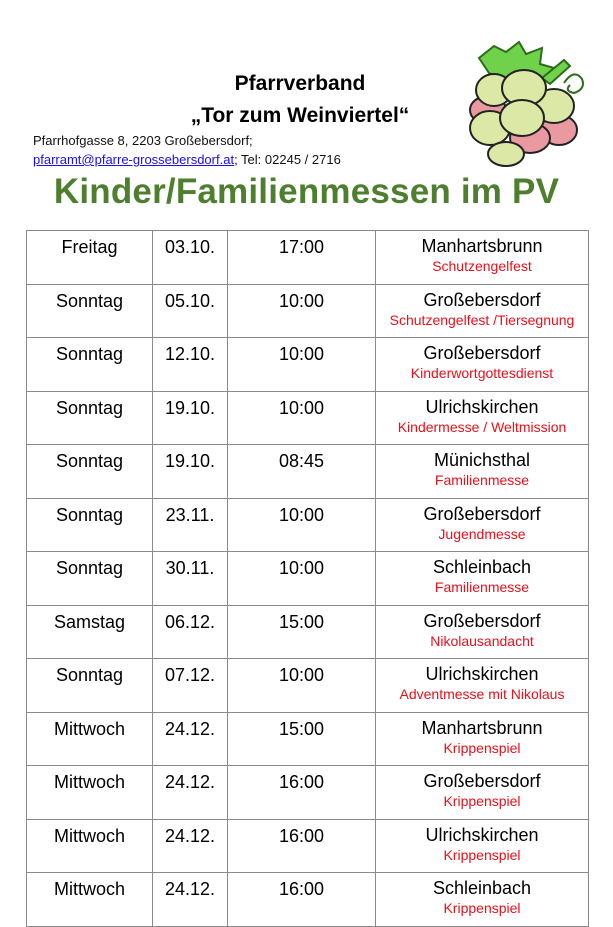 This screenshot has height=927, width=613. I want to click on place: Münichsthal, so click(482, 460).